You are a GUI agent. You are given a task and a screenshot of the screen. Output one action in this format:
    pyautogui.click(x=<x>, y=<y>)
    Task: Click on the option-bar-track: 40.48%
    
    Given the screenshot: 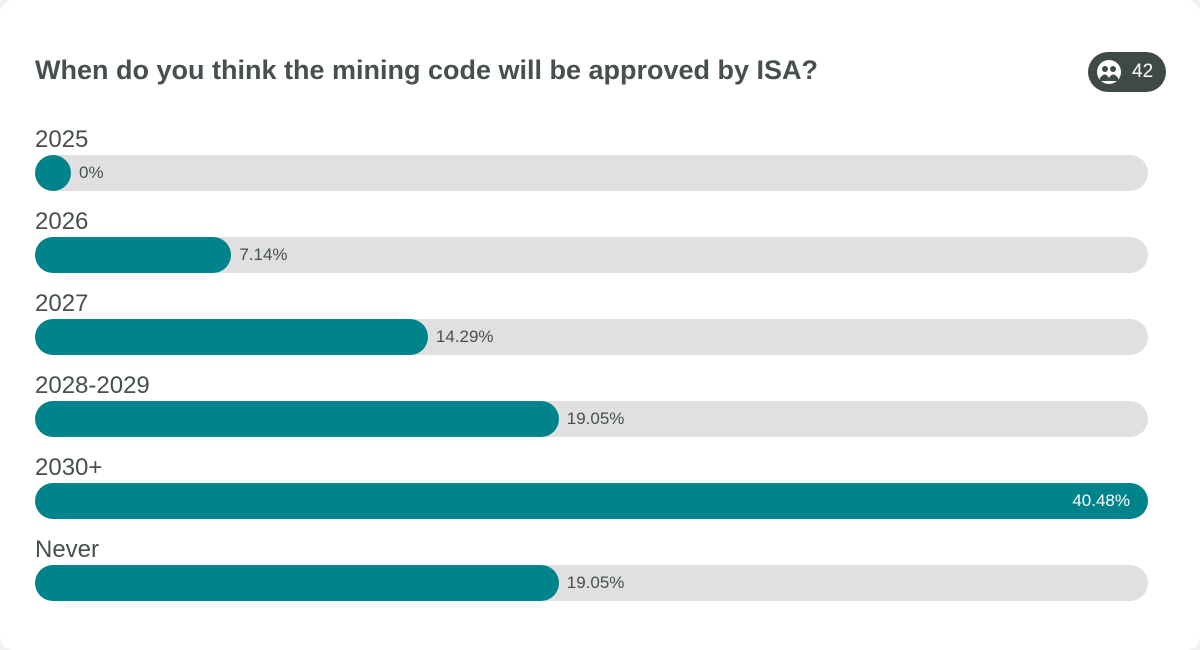 What is the action you would take?
    pyautogui.click(x=591, y=501)
    